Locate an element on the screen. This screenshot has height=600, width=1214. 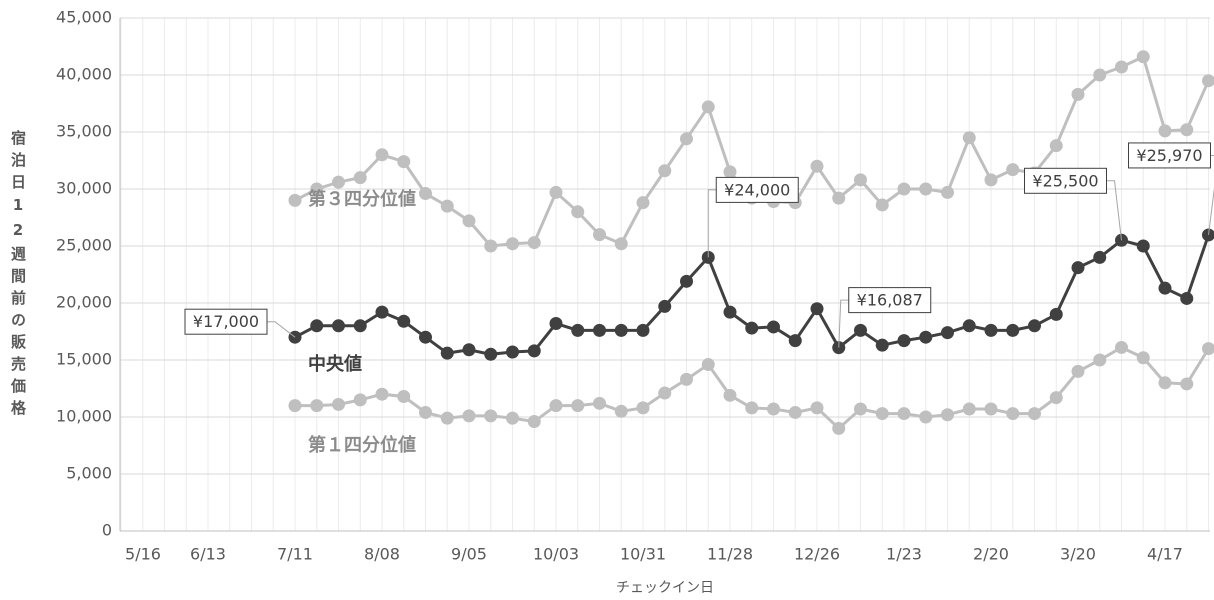
series-label: 第１四分位値 is located at coordinates (362, 445).